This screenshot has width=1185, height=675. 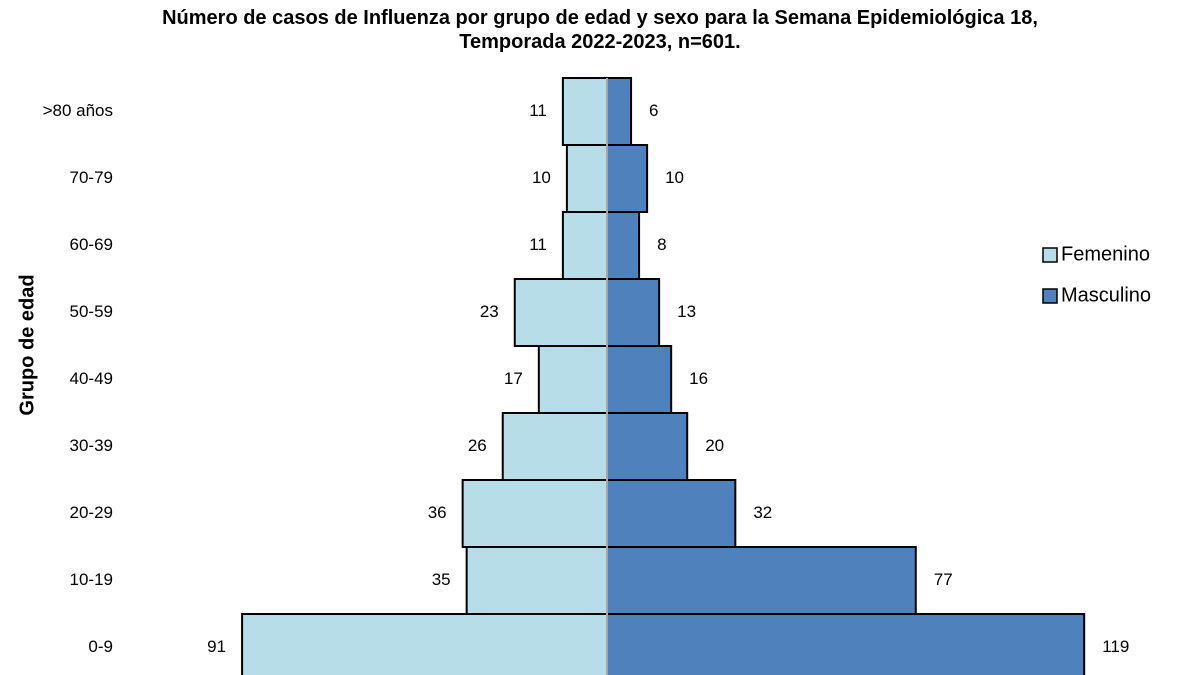 I want to click on y-axis-label: Grupo de edad, so click(x=27, y=344).